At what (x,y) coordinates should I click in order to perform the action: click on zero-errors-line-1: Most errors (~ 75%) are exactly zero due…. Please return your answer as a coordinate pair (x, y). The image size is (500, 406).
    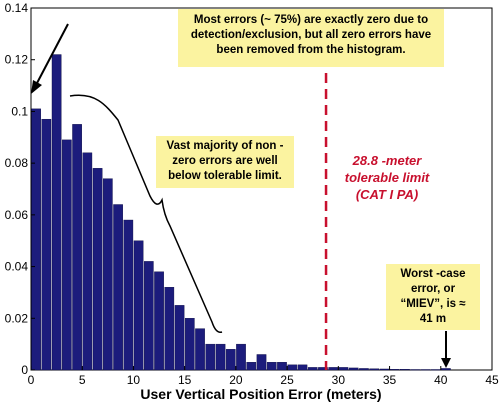
    Looking at the image, I should click on (311, 20).